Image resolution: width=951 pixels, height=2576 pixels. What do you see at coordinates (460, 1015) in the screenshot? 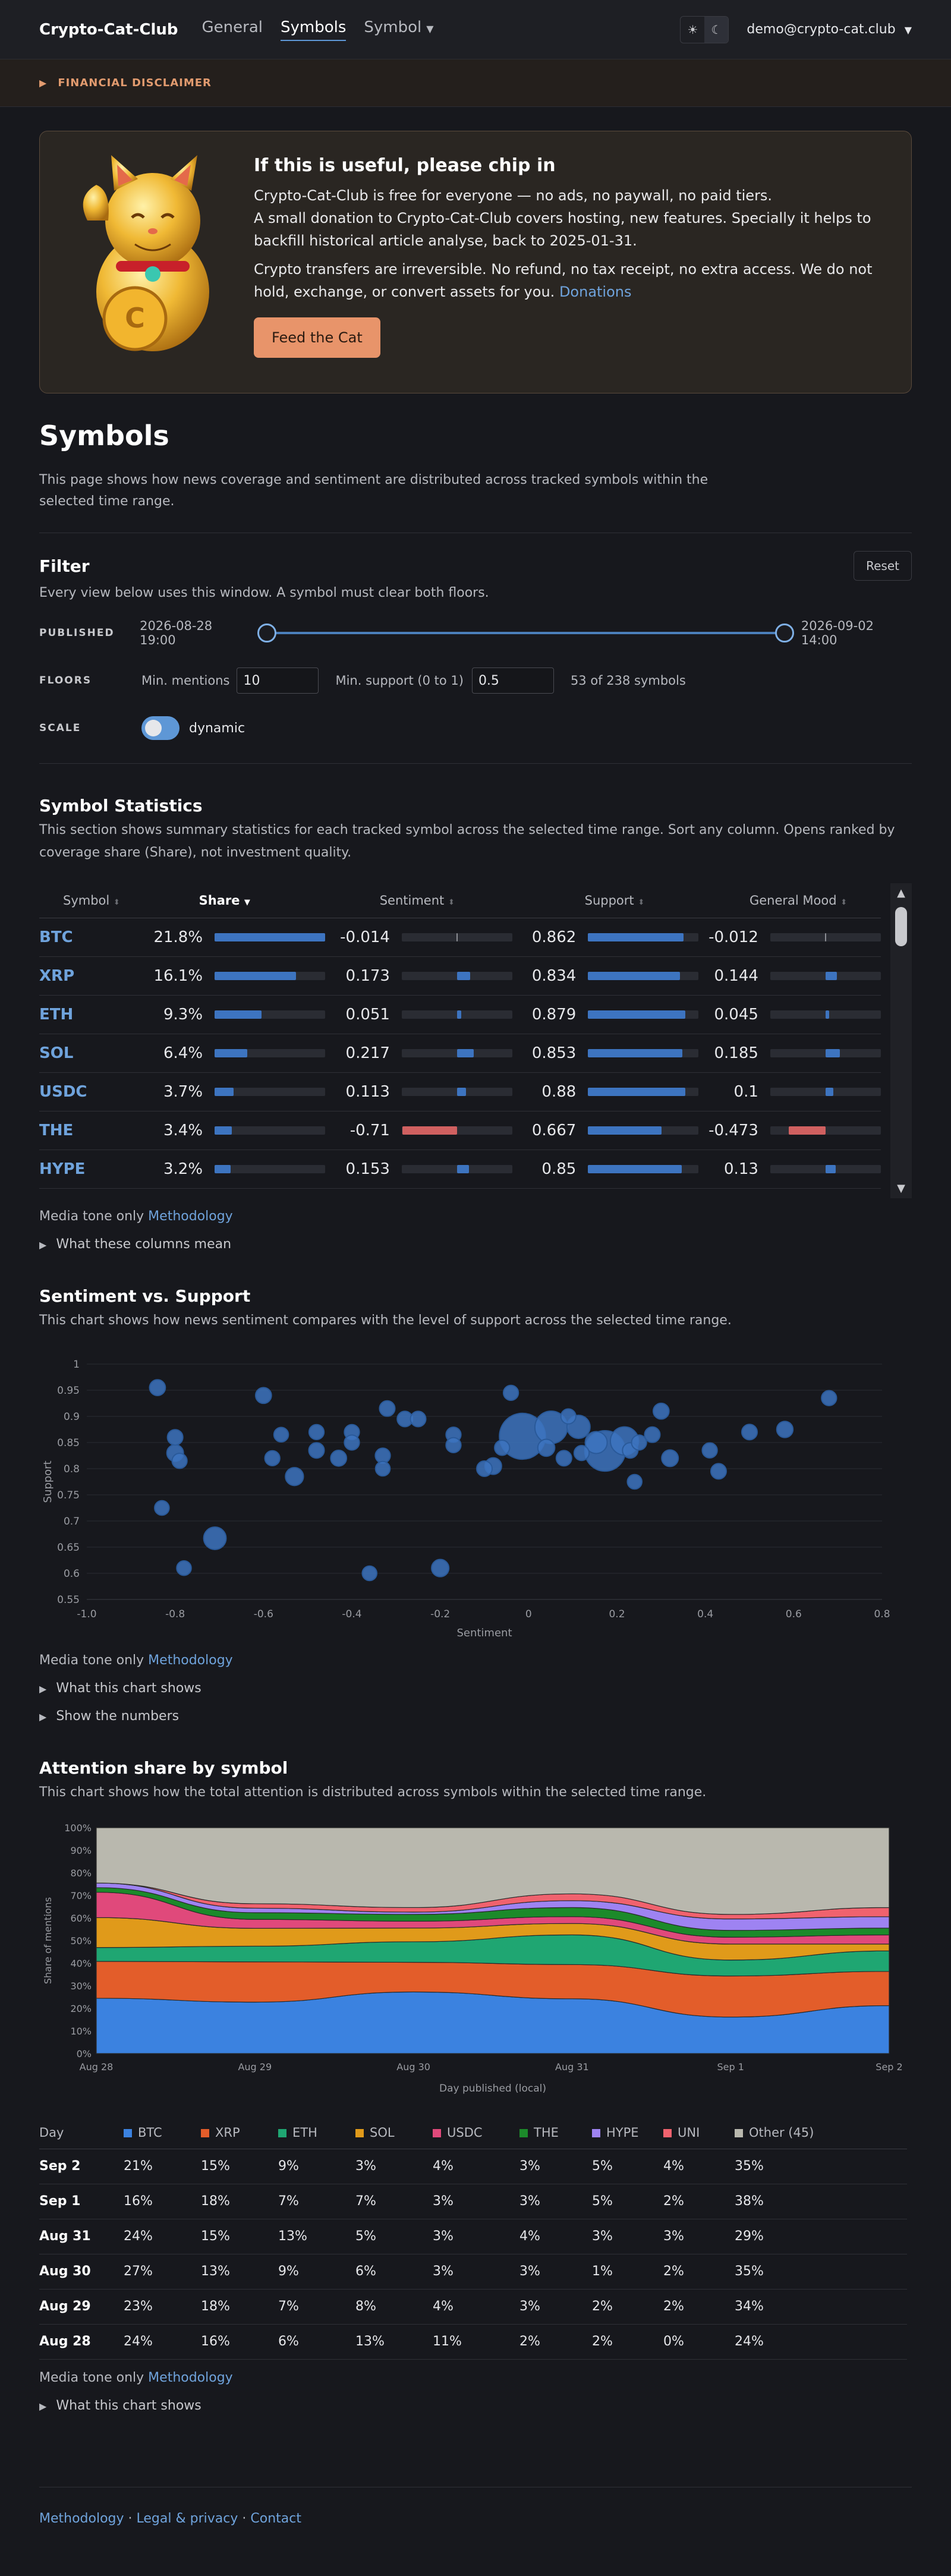
I see `table-row: ETH 9.3% 0.051 0.879 0.045` at bounding box center [460, 1015].